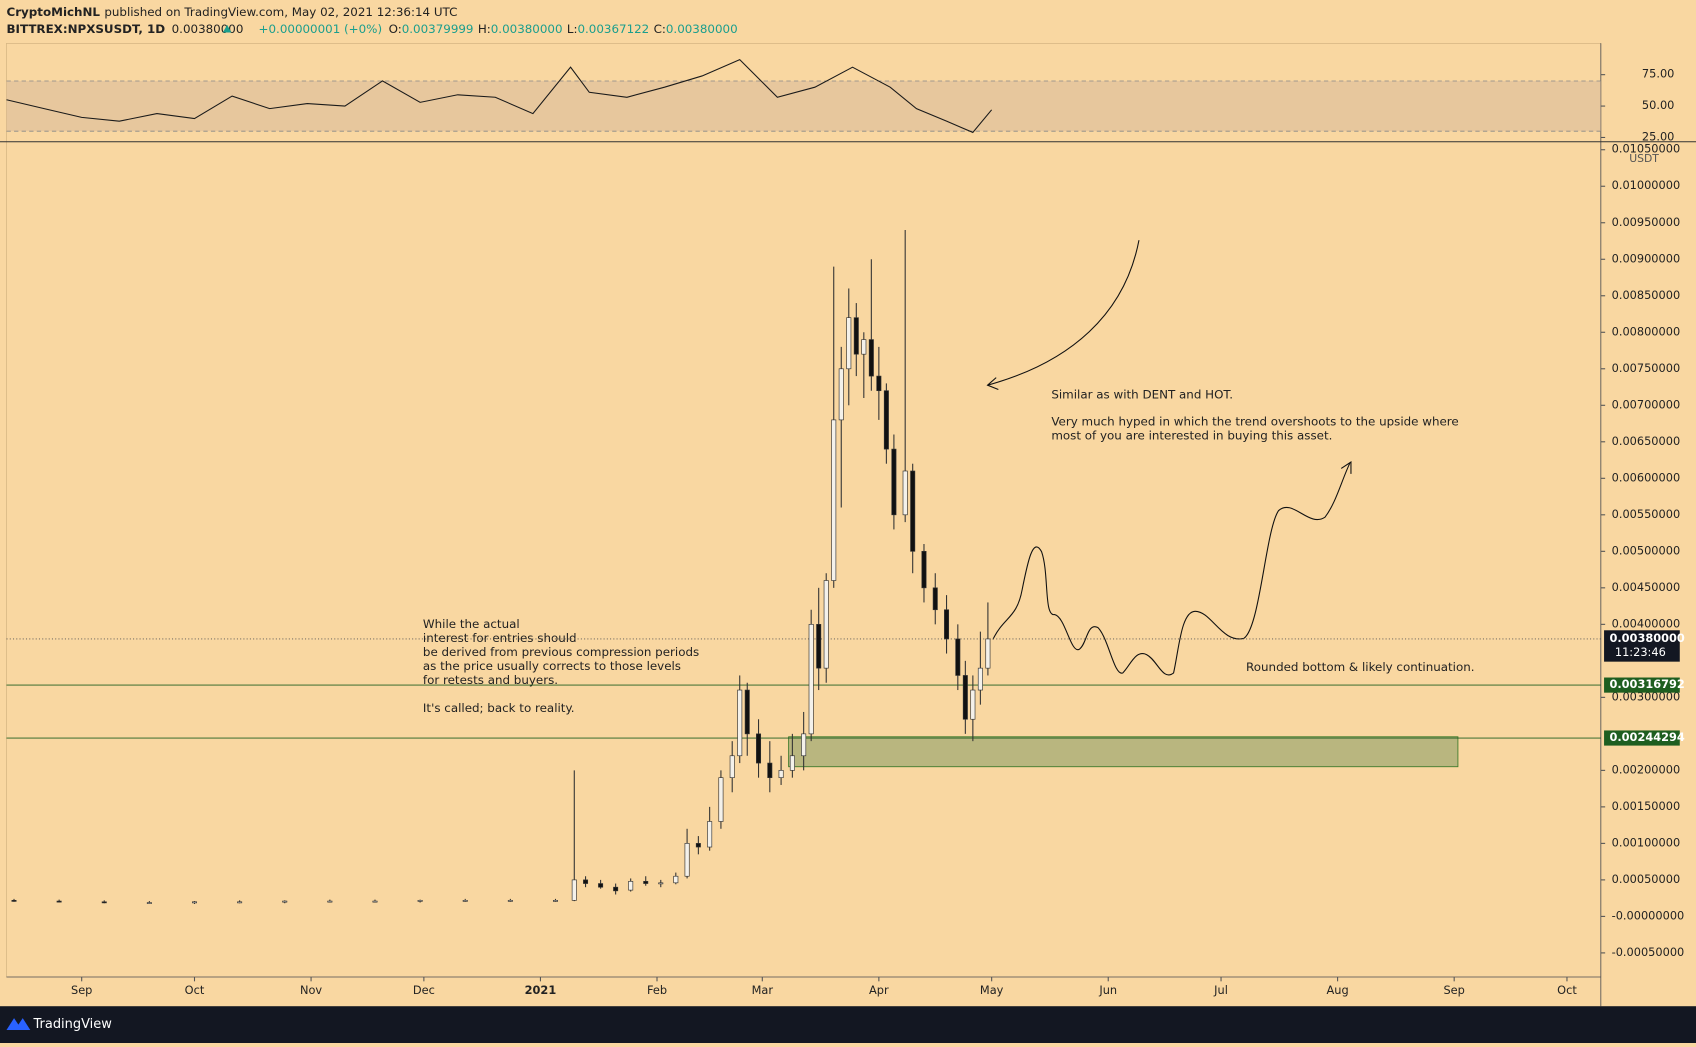  Describe the element at coordinates (195, 990) in the screenshot. I see `x-tick-label: Oct` at that location.